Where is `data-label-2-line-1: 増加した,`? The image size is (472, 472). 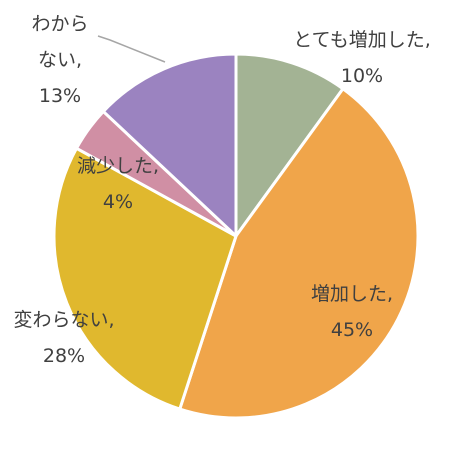
data-label-2-line-1: 増加した, is located at coordinates (352, 294).